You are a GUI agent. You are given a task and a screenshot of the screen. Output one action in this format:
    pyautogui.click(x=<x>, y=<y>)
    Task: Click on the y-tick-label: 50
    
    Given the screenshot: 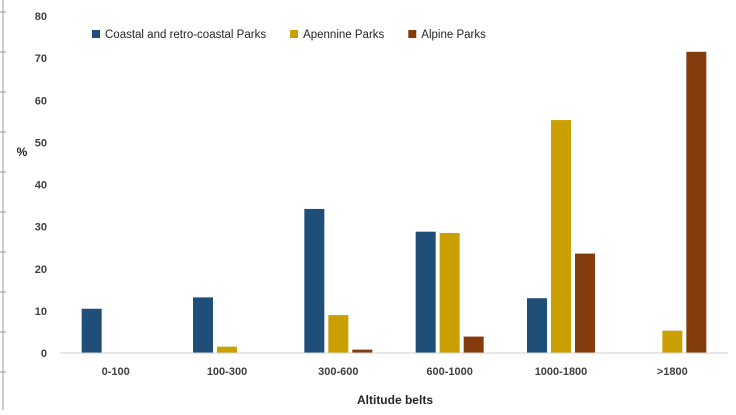 What is the action you would take?
    pyautogui.click(x=41, y=143)
    